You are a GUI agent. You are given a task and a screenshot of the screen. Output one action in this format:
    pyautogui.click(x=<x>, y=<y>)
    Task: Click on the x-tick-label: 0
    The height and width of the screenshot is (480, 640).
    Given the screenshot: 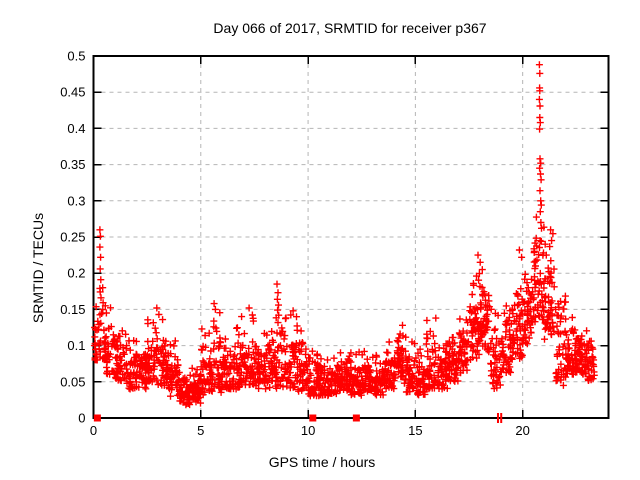 What is the action you would take?
    pyautogui.click(x=93, y=430)
    